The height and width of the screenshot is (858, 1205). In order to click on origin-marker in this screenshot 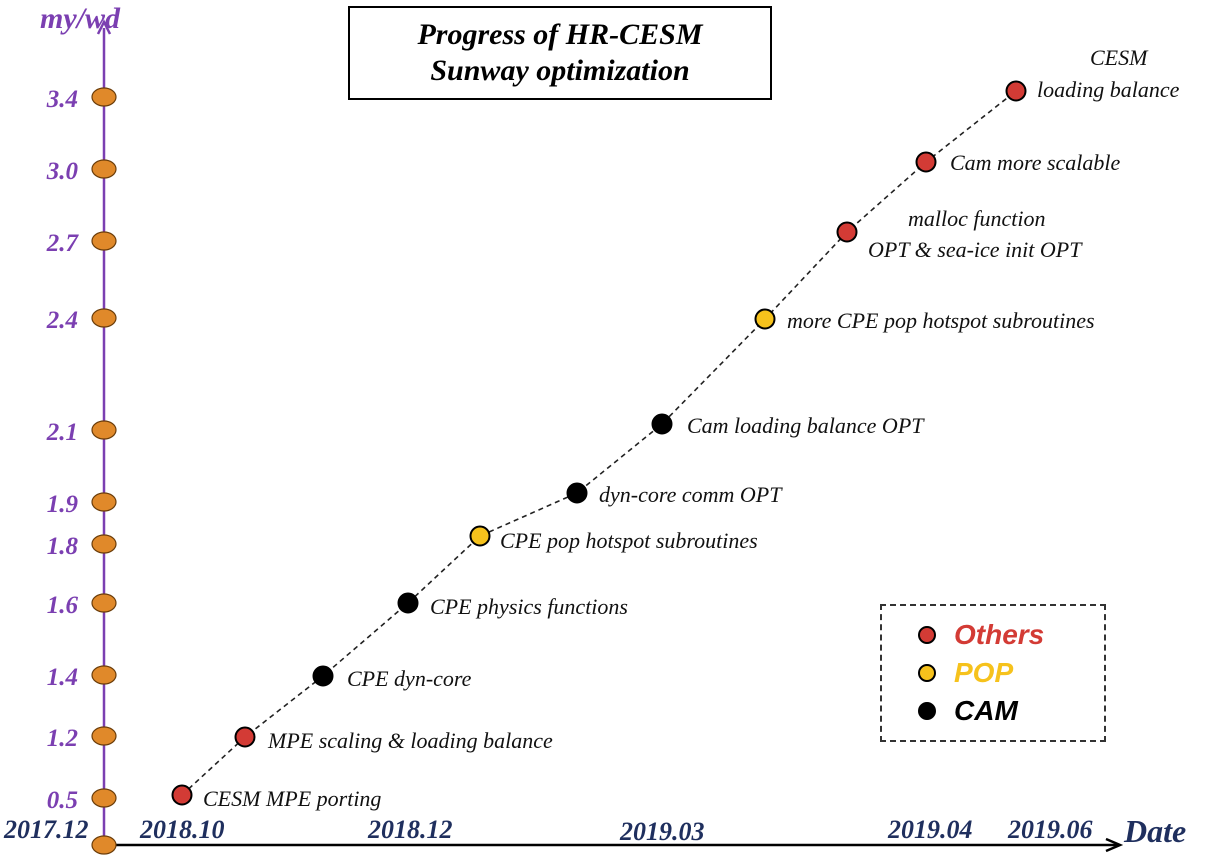, I will do `click(104, 845)`.